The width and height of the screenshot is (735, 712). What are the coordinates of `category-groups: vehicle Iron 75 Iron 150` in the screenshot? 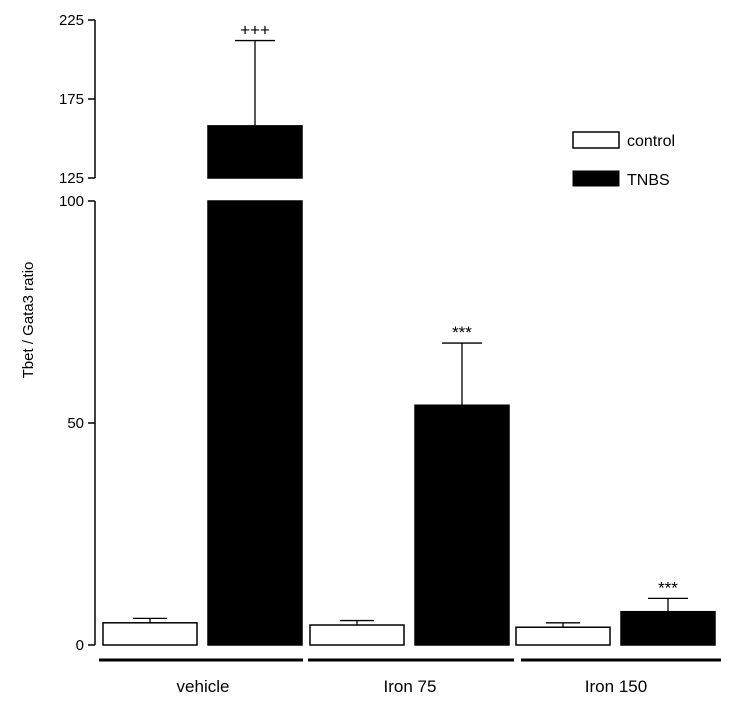 It's located at (410, 677).